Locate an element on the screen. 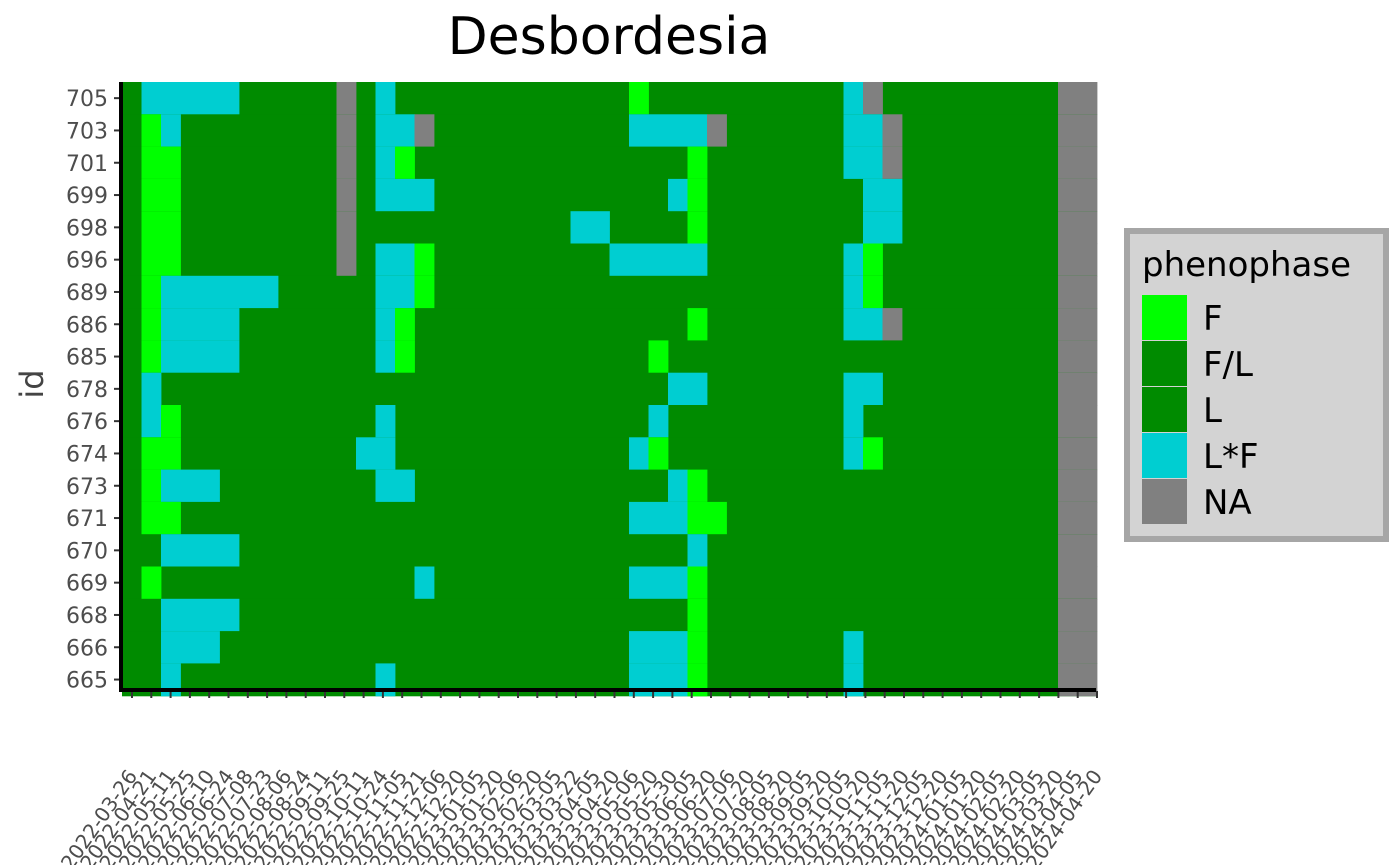  y-tick-label: 678 is located at coordinates (87, 390).